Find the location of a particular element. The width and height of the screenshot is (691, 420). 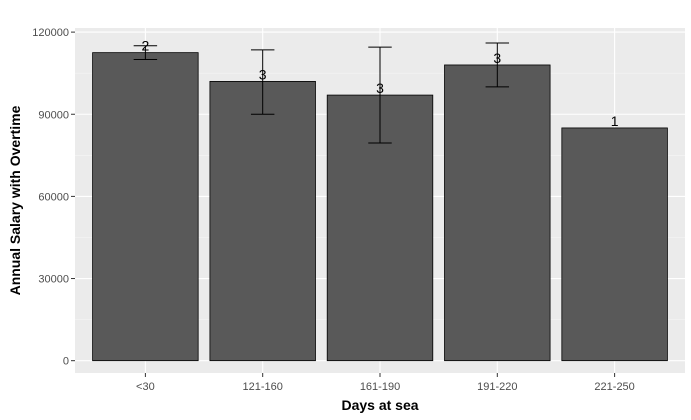

x-tick-label: <30 is located at coordinates (145, 387).